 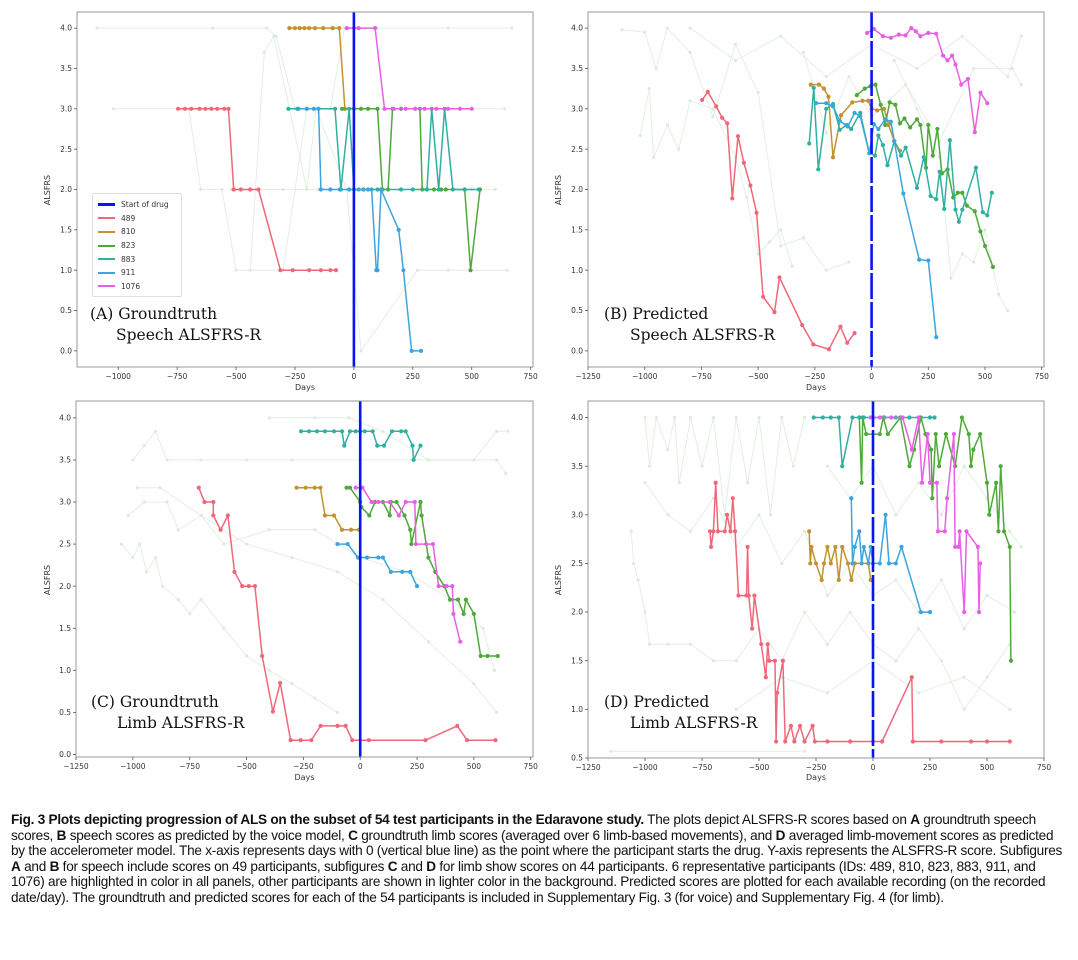 I want to click on x-tick-label: −1250, so click(x=588, y=376).